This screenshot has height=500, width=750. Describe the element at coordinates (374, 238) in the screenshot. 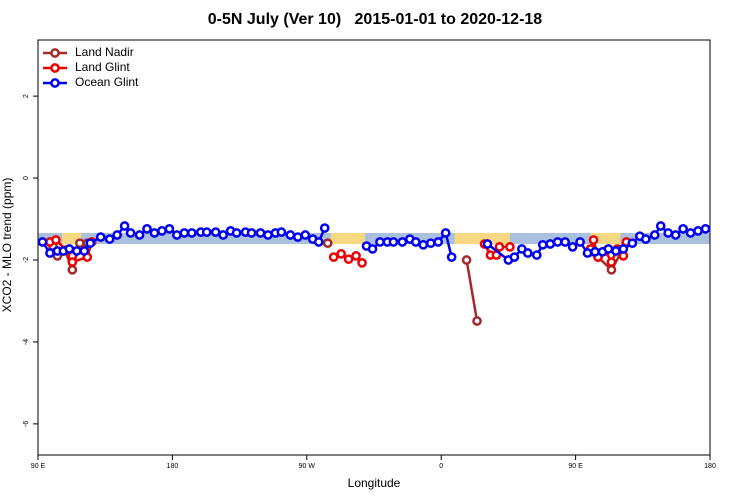

I see `background-band` at that location.